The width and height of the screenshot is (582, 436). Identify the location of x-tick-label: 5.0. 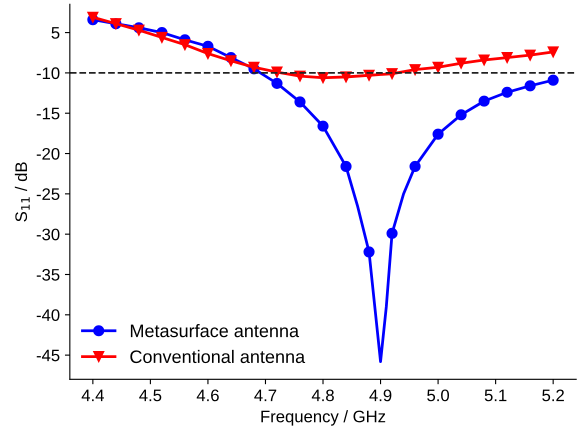
(438, 395).